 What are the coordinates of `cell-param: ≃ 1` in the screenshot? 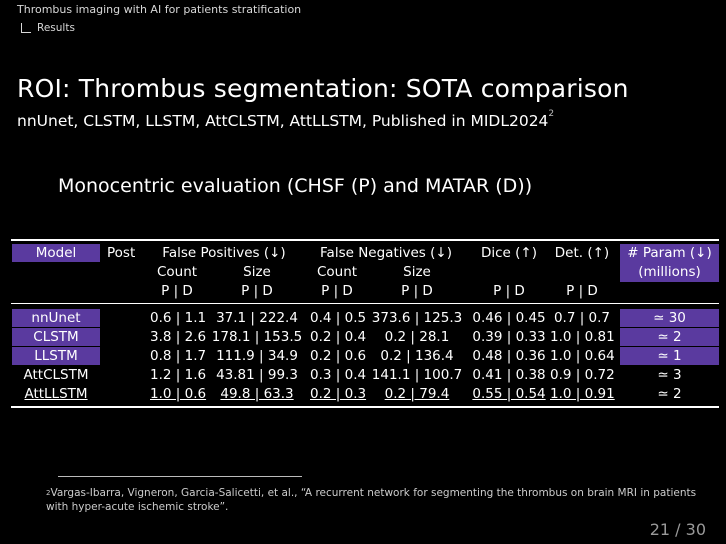 It's located at (669, 356).